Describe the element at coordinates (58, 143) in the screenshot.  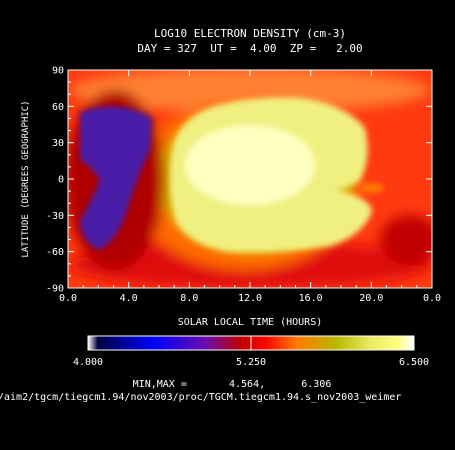
I see `y-tick-label: 30` at that location.